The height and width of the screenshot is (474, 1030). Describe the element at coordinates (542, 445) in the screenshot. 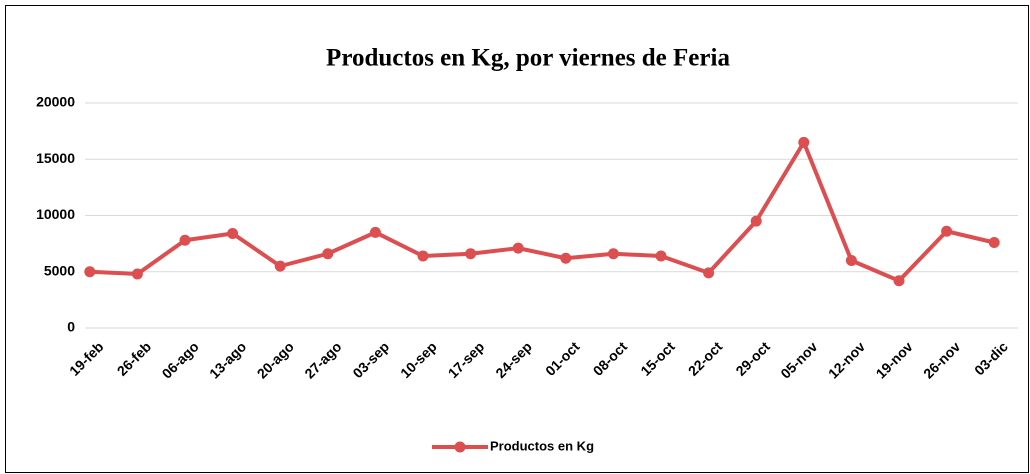

I see `legend-label: Productos en Kg` at that location.